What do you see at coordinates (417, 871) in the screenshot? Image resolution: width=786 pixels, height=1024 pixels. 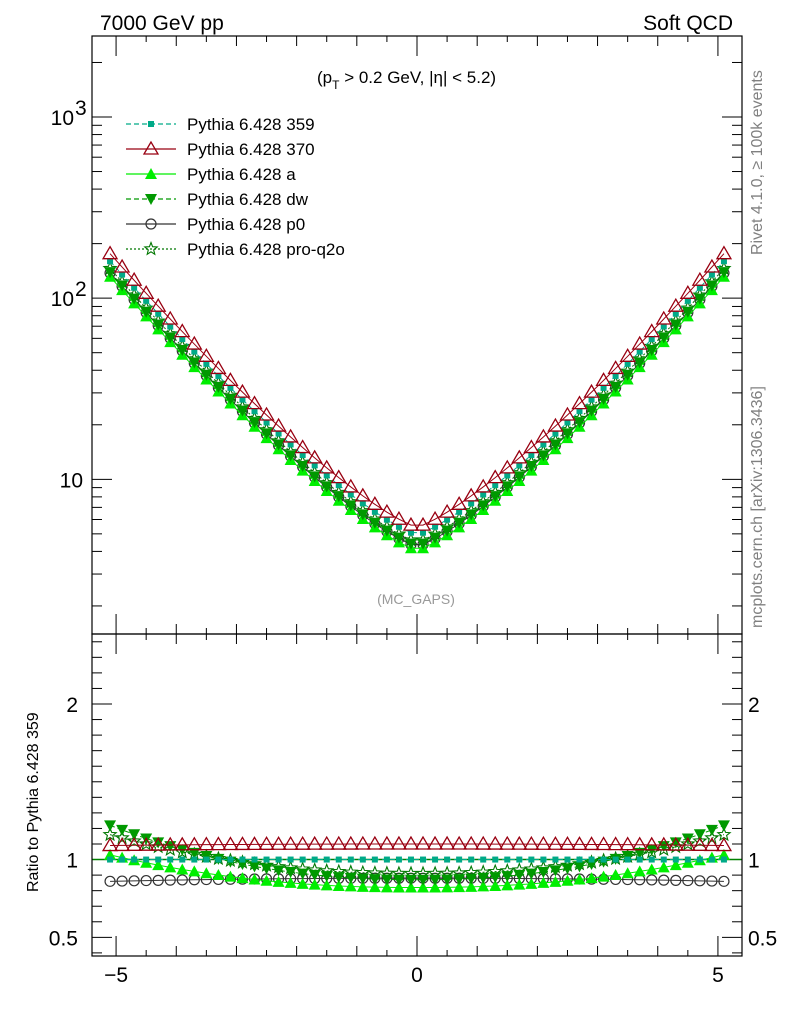 I see `ratio-line-a` at bounding box center [417, 871].